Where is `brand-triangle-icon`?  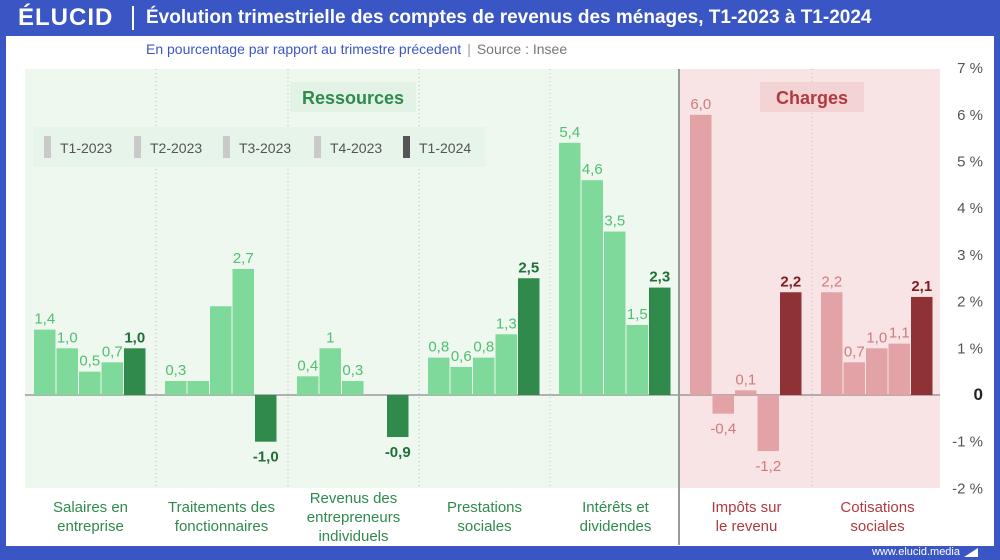 brand-triangle-icon is located at coordinates (971, 552).